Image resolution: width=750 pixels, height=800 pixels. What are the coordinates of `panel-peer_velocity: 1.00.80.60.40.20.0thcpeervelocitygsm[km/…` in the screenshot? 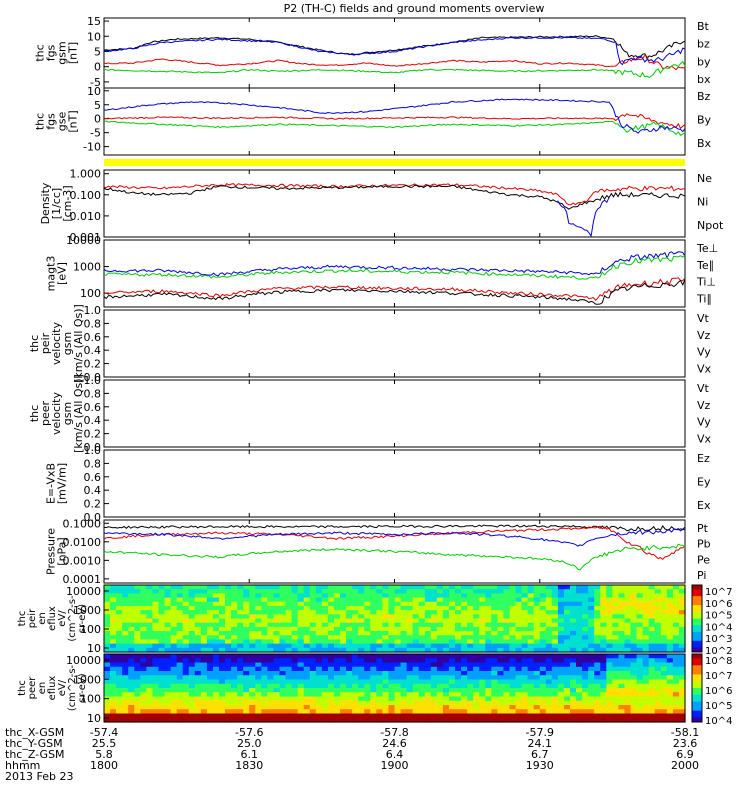 It's located at (370, 414).